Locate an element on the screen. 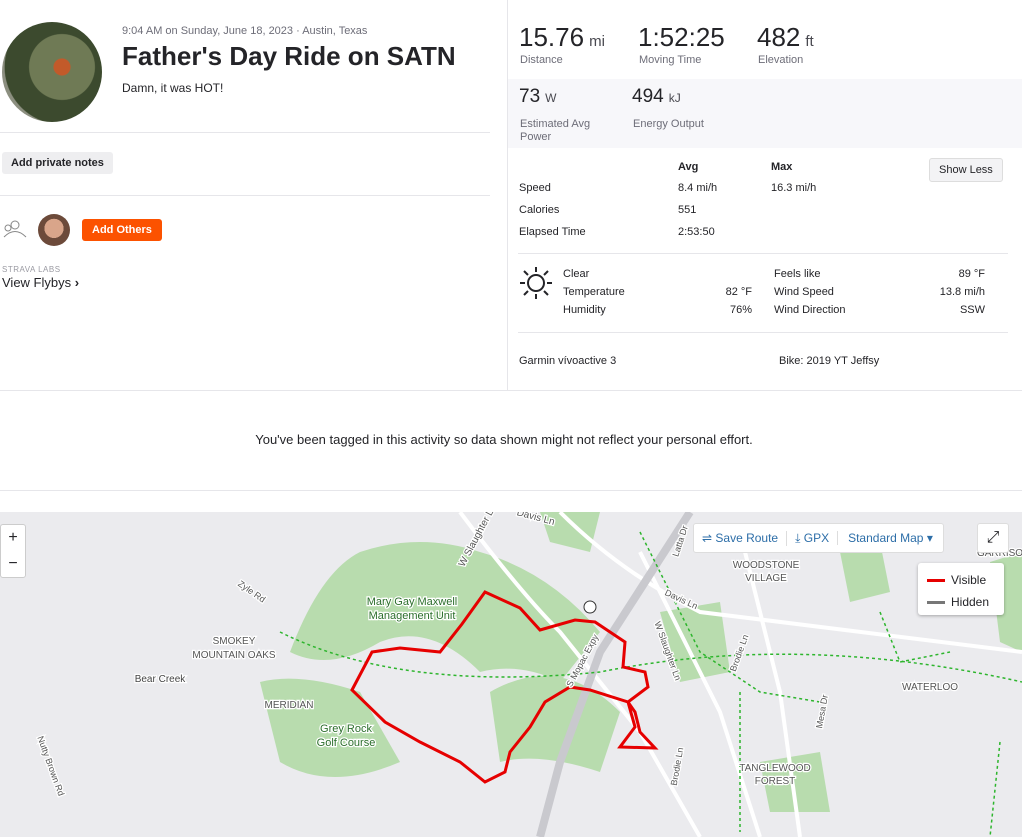 The width and height of the screenshot is (1028, 837). stat-label: Moving Time is located at coordinates (670, 60).